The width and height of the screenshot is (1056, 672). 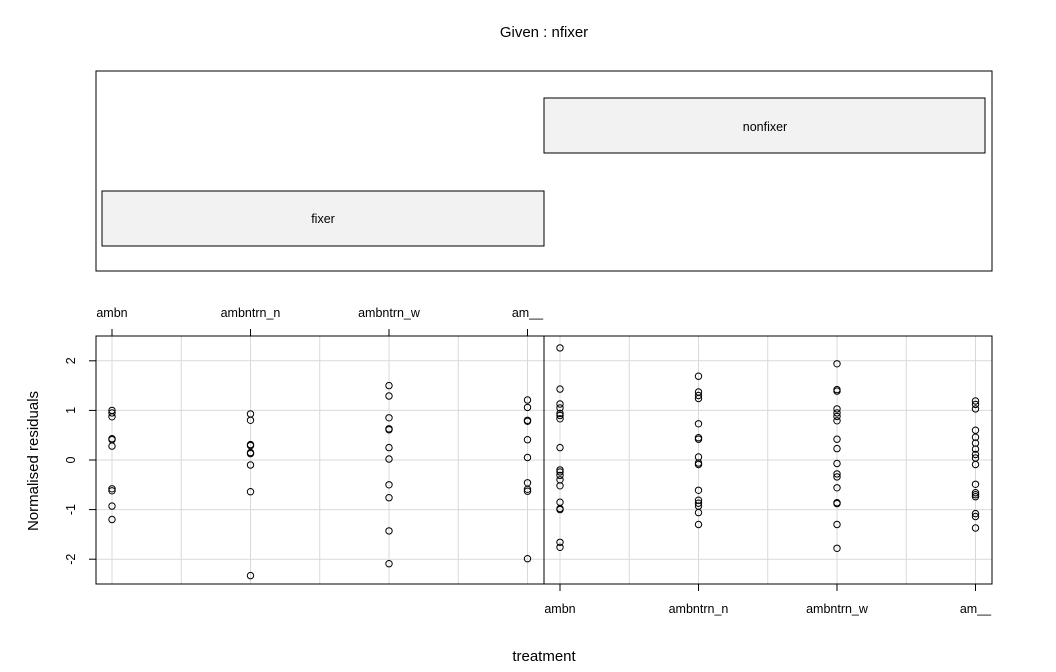 What do you see at coordinates (71, 509) in the screenshot?
I see `y-tick-label: -1` at bounding box center [71, 509].